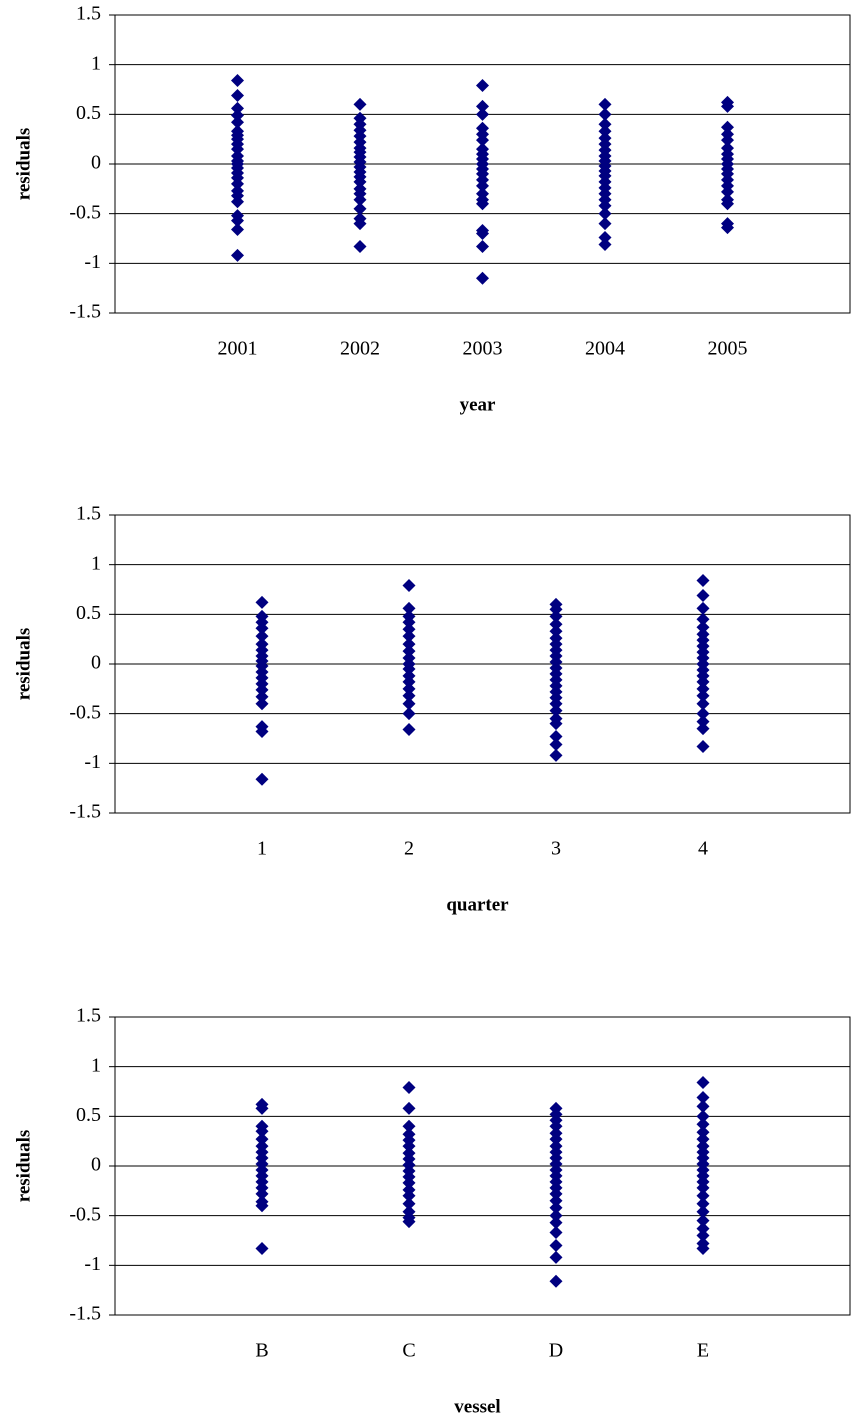 Image resolution: width=858 pixels, height=1426 pixels. Describe the element at coordinates (477, 904) in the screenshot. I see `x-axis-title: quarter` at that location.